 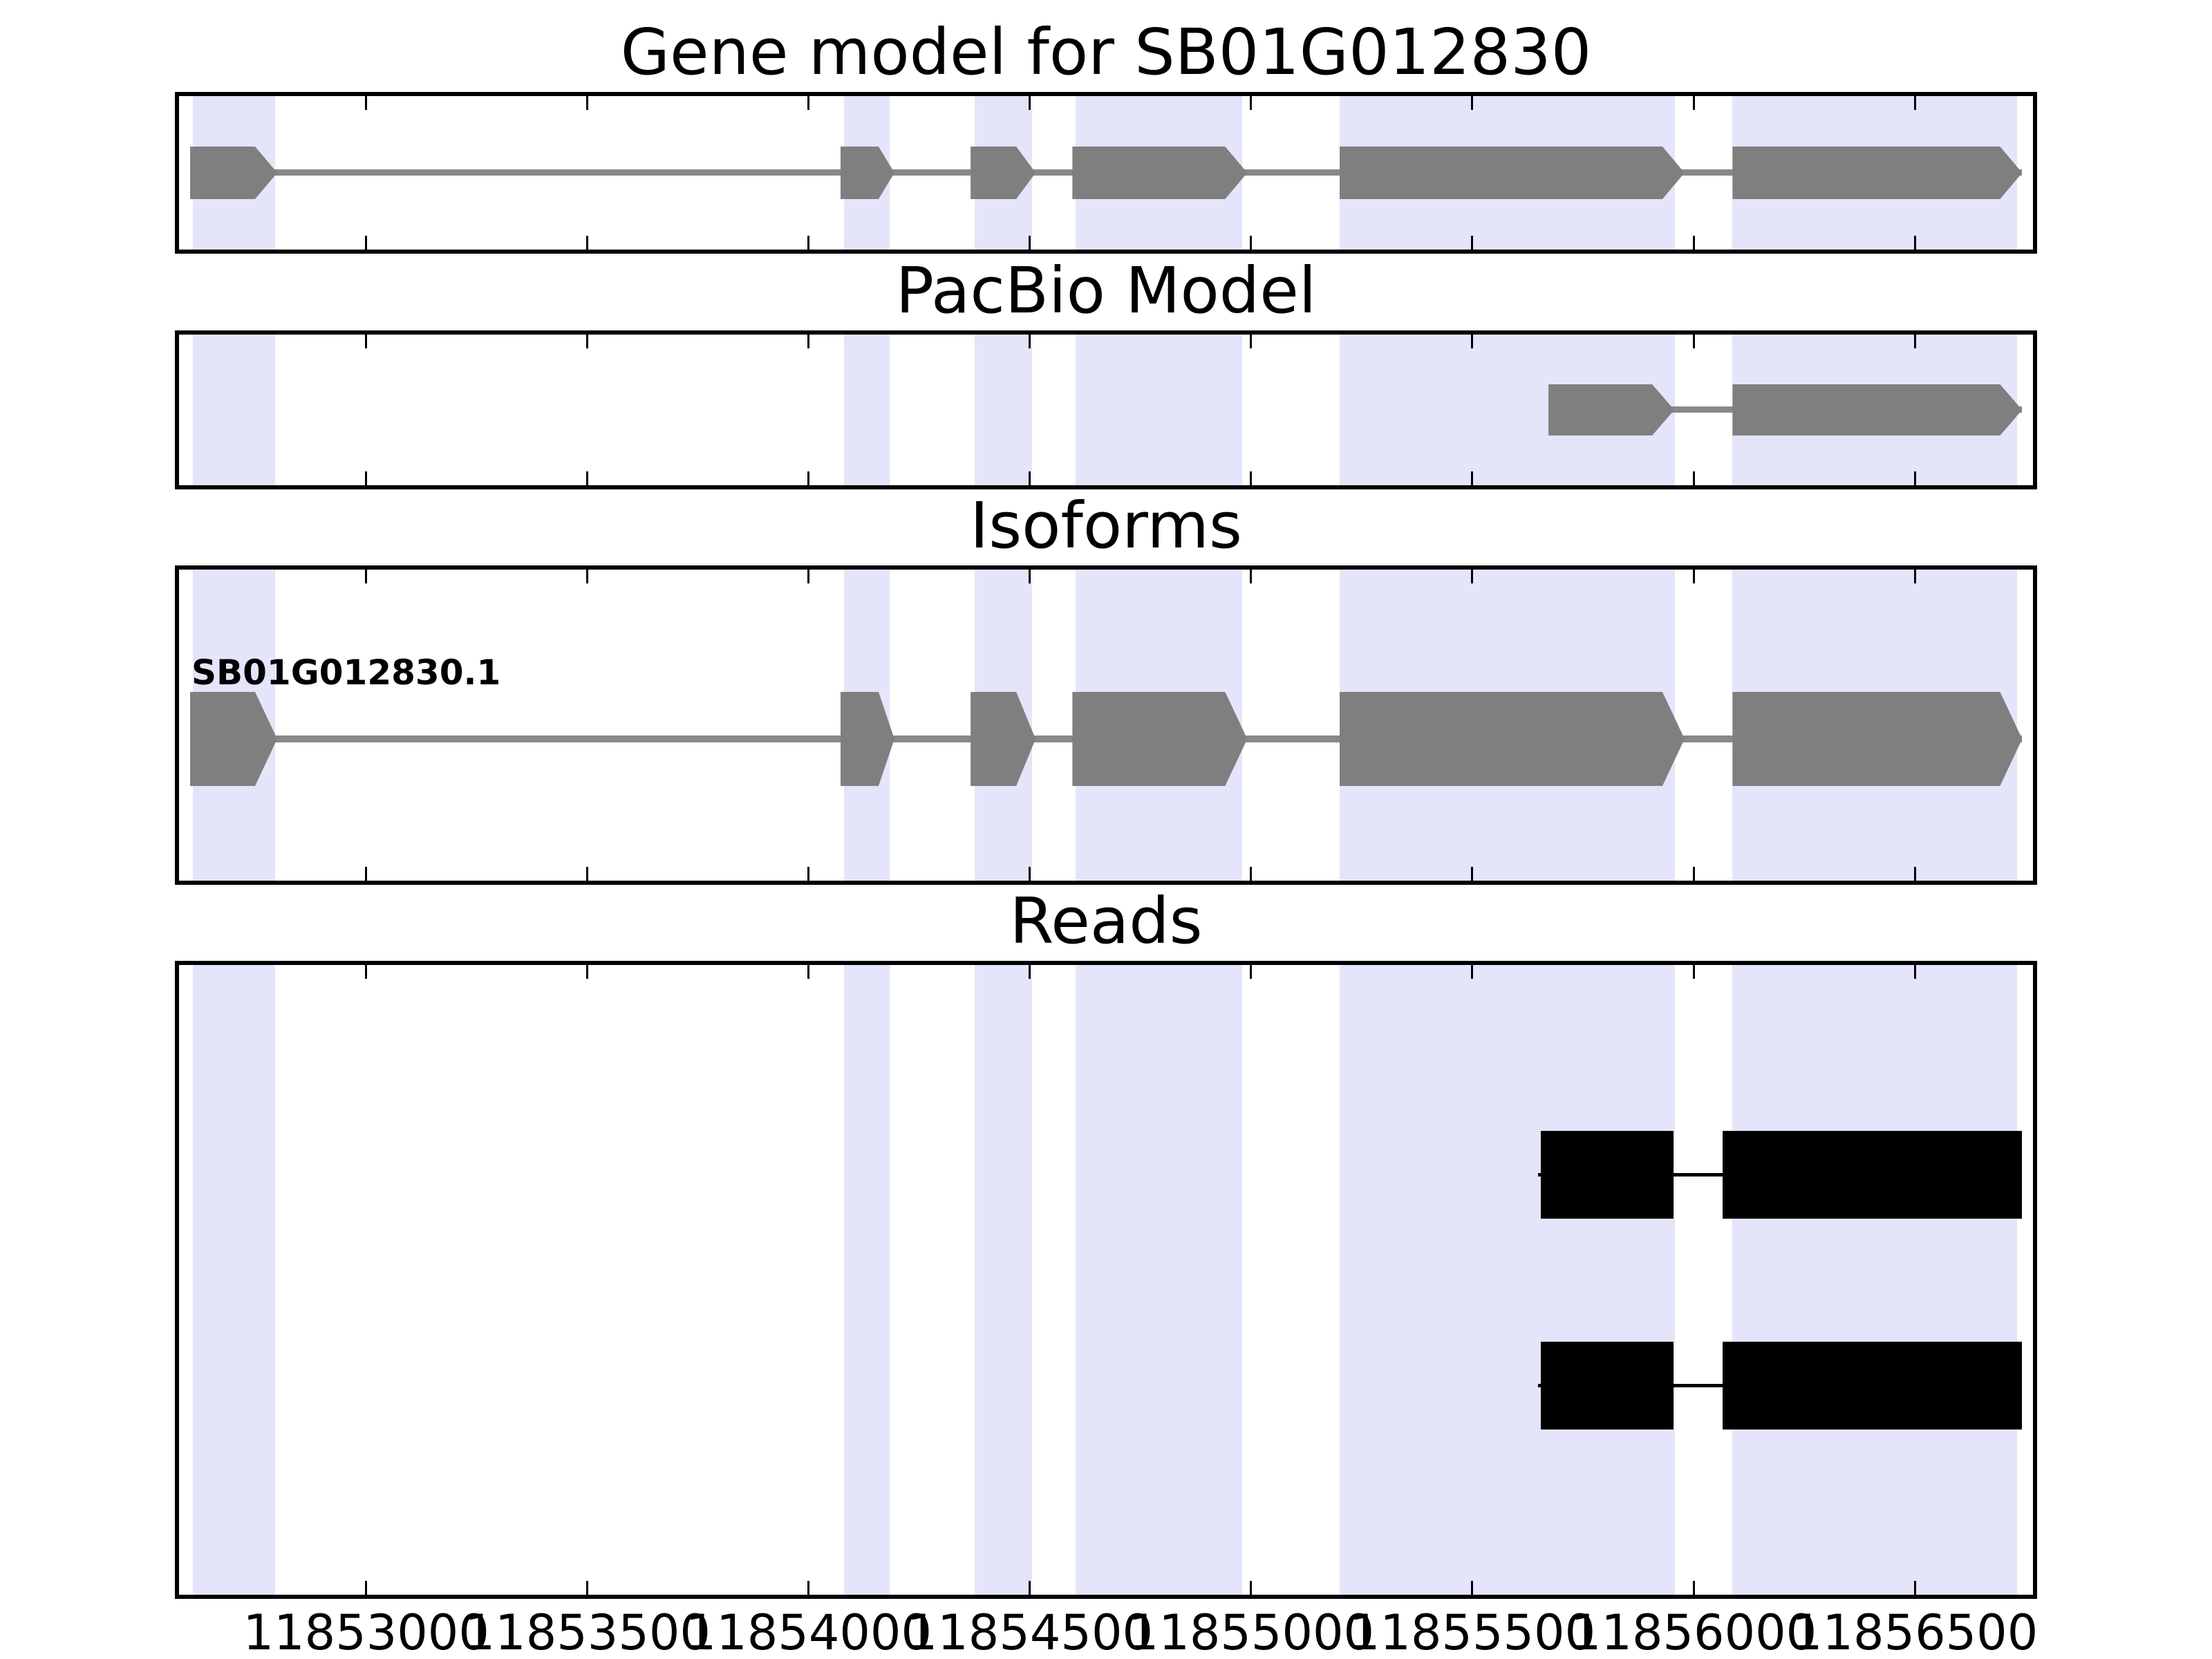 I want to click on gene-model-panel-title: Gene model for SB01G012830, so click(x=1106, y=52).